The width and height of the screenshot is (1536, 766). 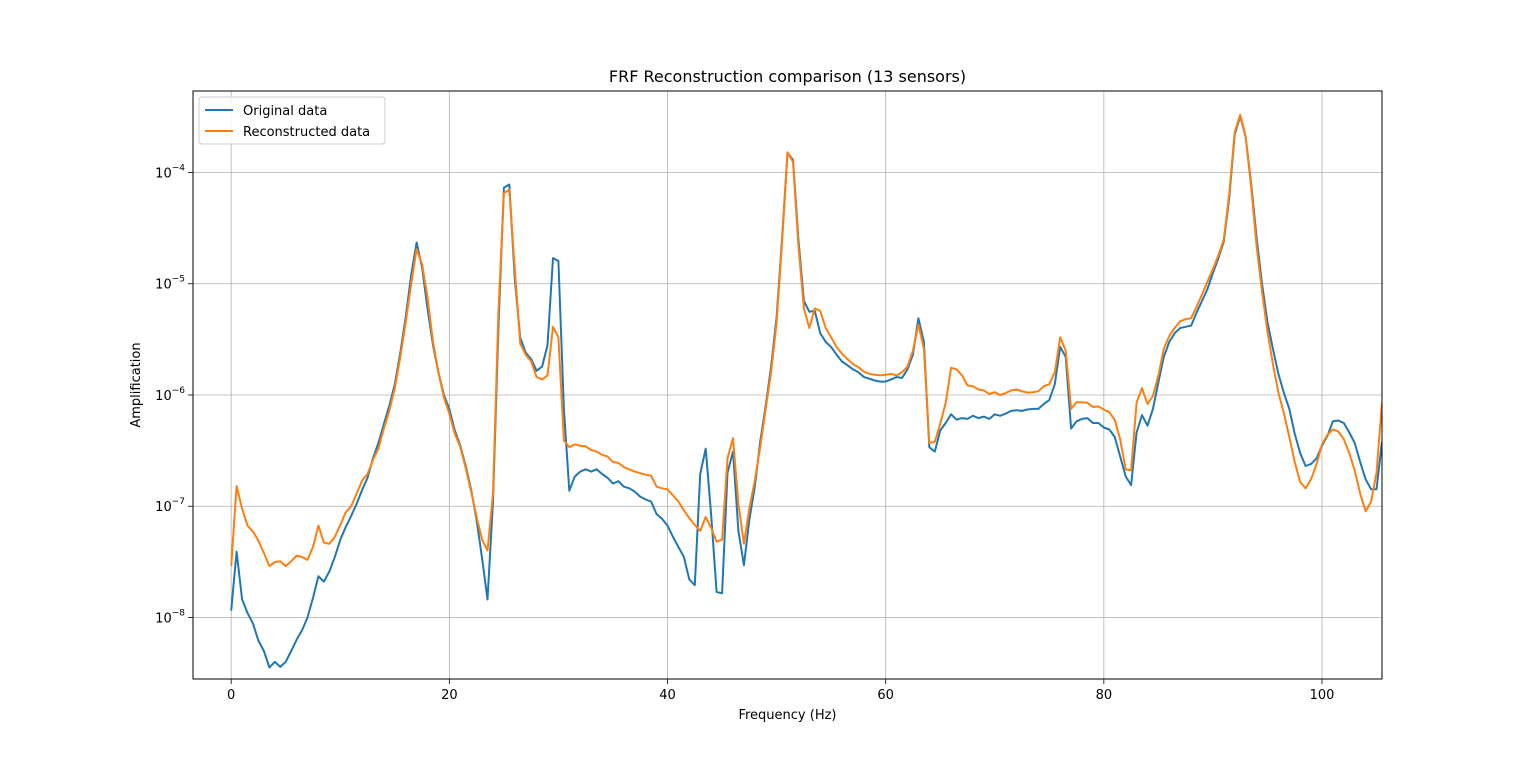 I want to click on legend-box, so click(x=292, y=120).